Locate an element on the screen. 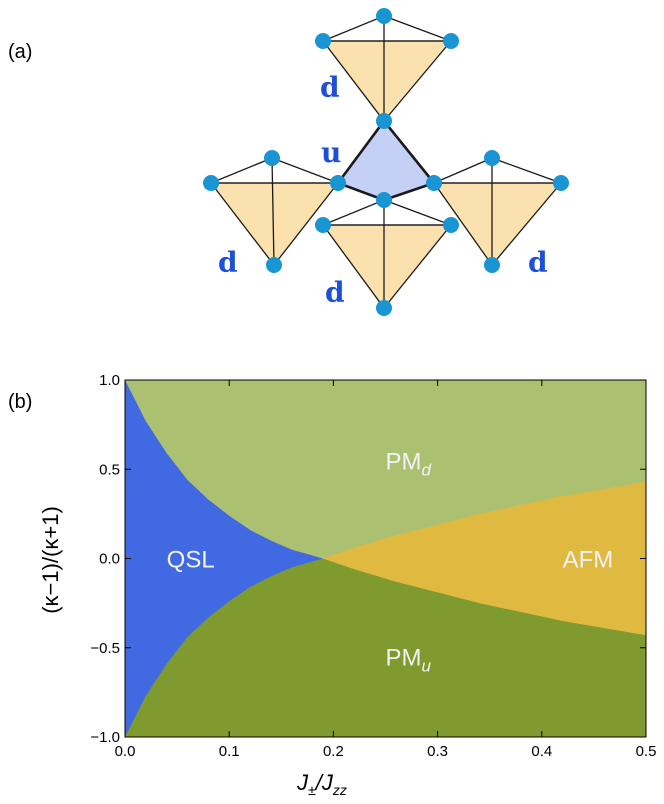 This screenshot has height=804, width=664. x-axis-label-main: J is located at coordinates (302, 782).